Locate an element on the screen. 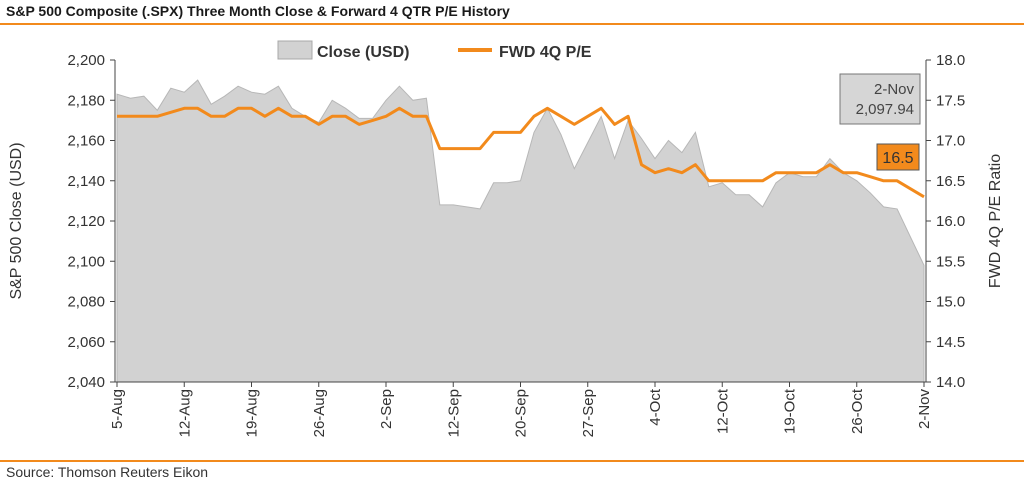 This screenshot has width=1024, height=484. right-tick-label: 17.0 is located at coordinates (950, 141).